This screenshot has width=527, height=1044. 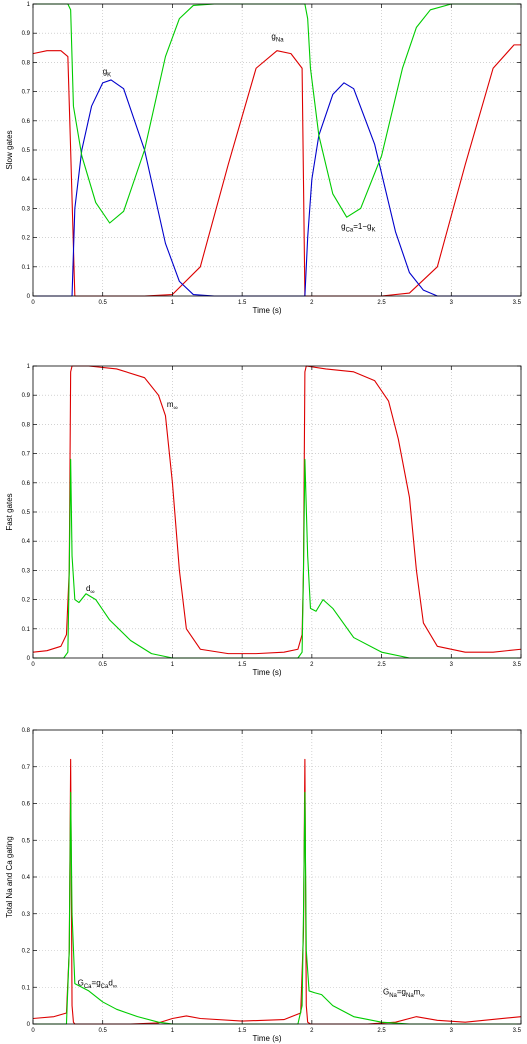 What do you see at coordinates (9, 876) in the screenshot?
I see `y-axis-label: Total Na and Ca gating` at bounding box center [9, 876].